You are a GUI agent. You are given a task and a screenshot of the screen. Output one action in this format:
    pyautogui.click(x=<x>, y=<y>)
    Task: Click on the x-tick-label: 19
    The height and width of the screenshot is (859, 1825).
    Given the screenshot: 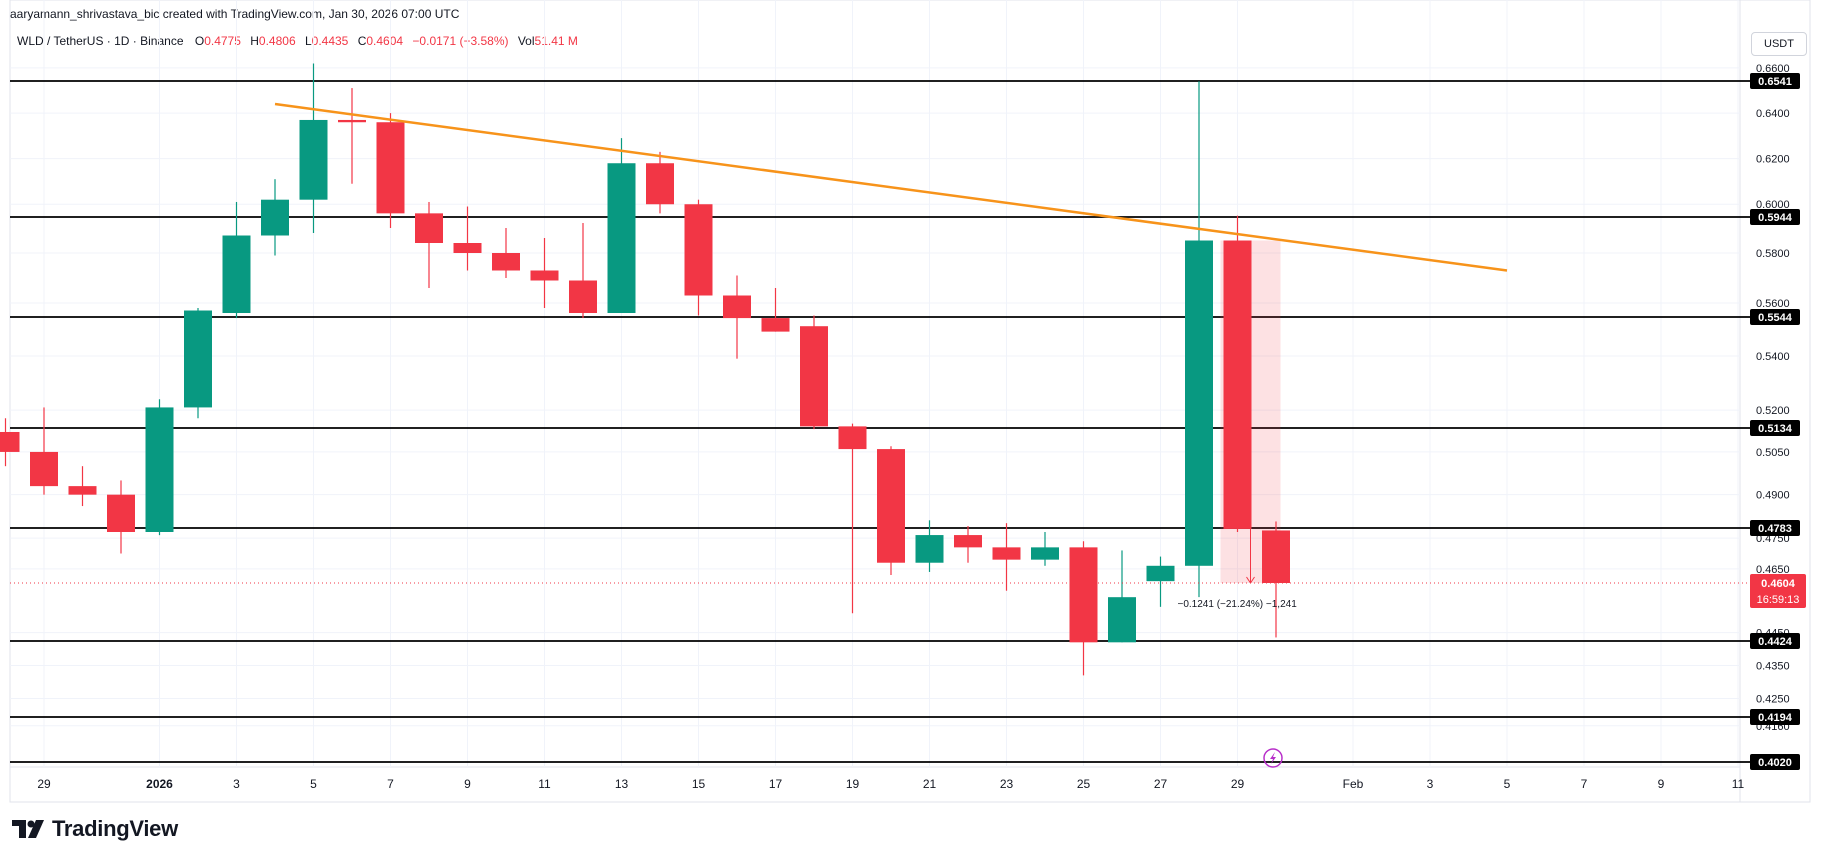 What is the action you would take?
    pyautogui.click(x=853, y=784)
    